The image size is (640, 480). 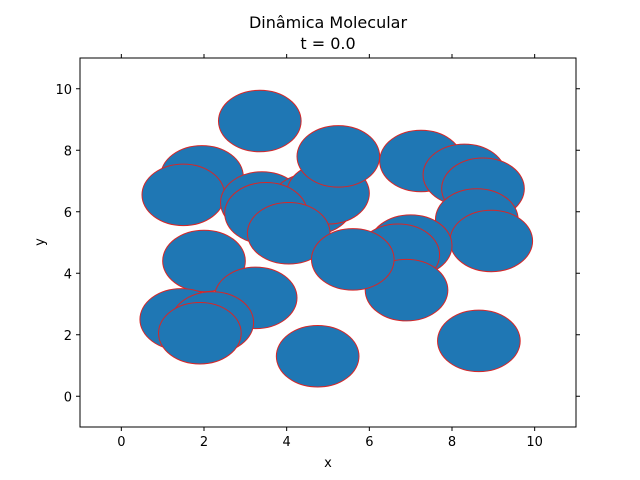 What do you see at coordinates (63, 90) in the screenshot?
I see `y-tick-label-10: 10` at bounding box center [63, 90].